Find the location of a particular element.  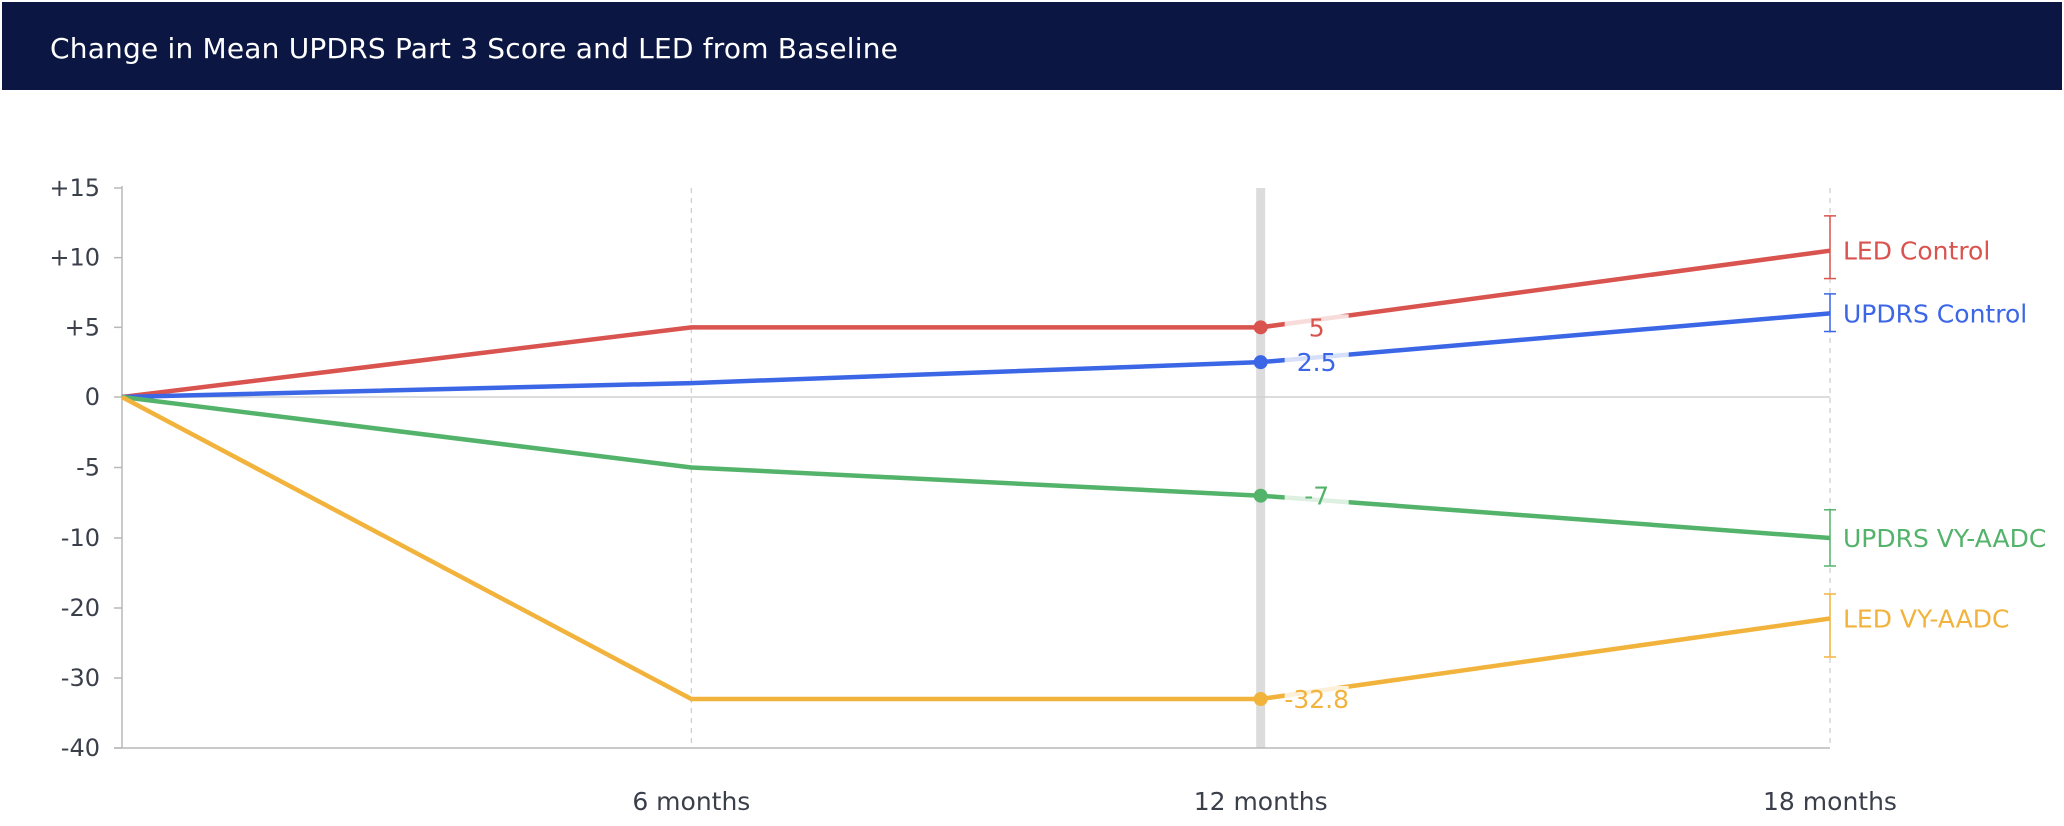

y-tick-label: 0 is located at coordinates (92, 397).